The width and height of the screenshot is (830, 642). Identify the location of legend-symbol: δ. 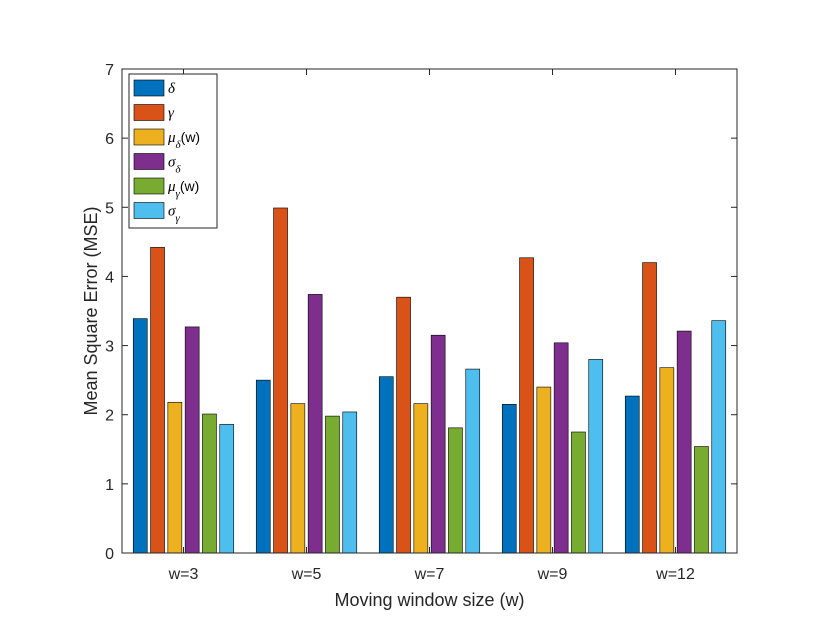
(172, 89).